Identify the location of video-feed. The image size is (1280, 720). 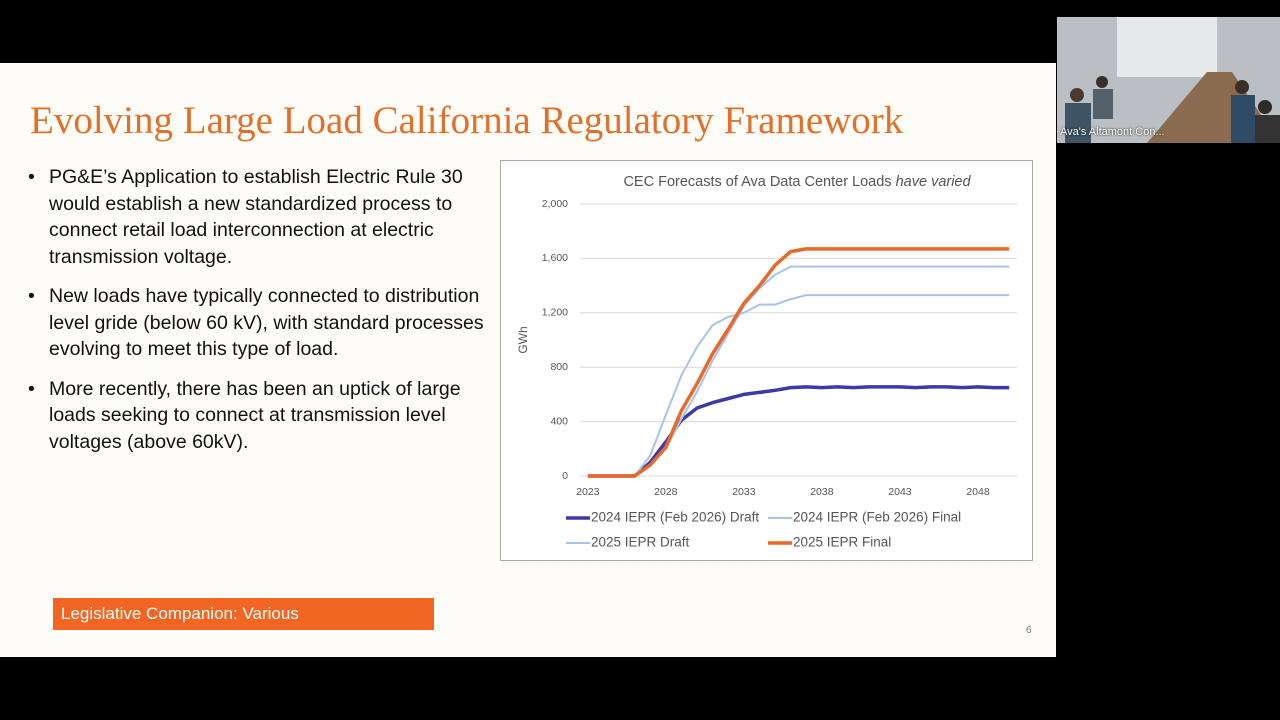
(1168, 80).